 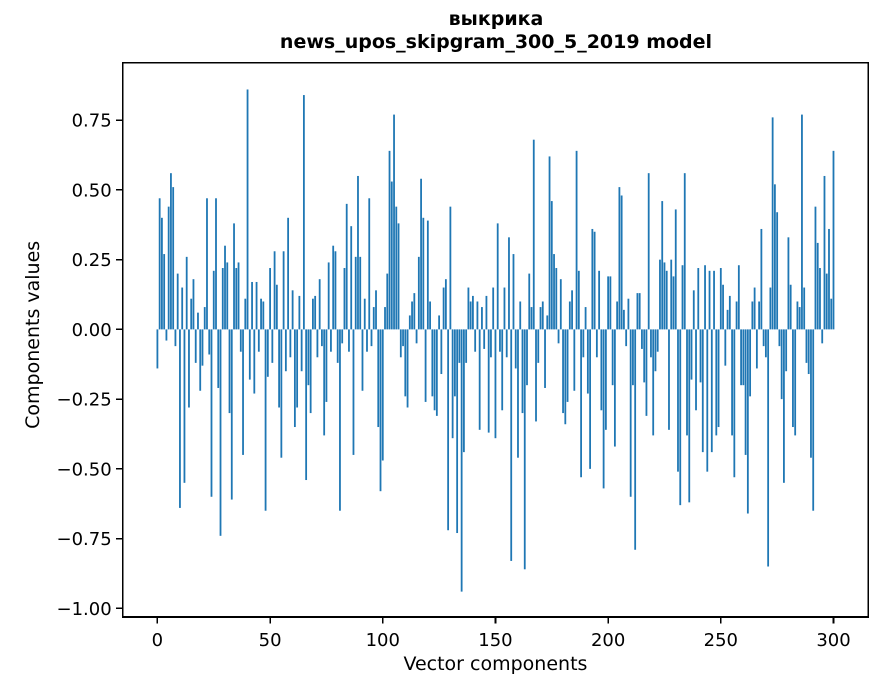 I want to click on x-tick-label: 50, so click(x=270, y=640).